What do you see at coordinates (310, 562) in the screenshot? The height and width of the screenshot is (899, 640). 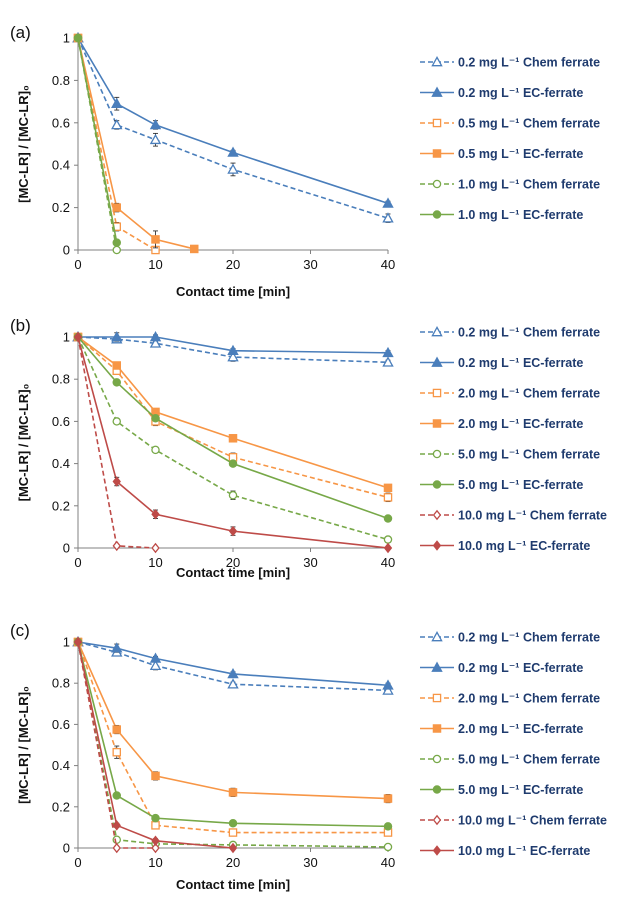 I see `x-tick-label: 30` at bounding box center [310, 562].